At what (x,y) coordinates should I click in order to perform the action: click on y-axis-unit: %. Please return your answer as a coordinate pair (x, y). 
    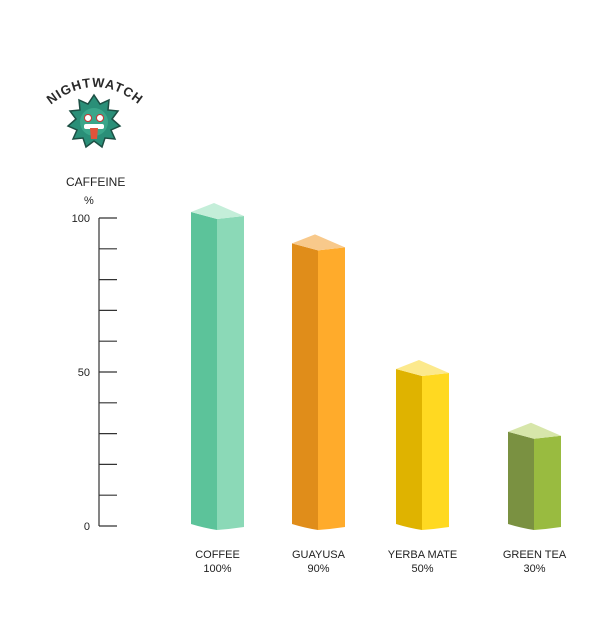
    Looking at the image, I should click on (89, 201).